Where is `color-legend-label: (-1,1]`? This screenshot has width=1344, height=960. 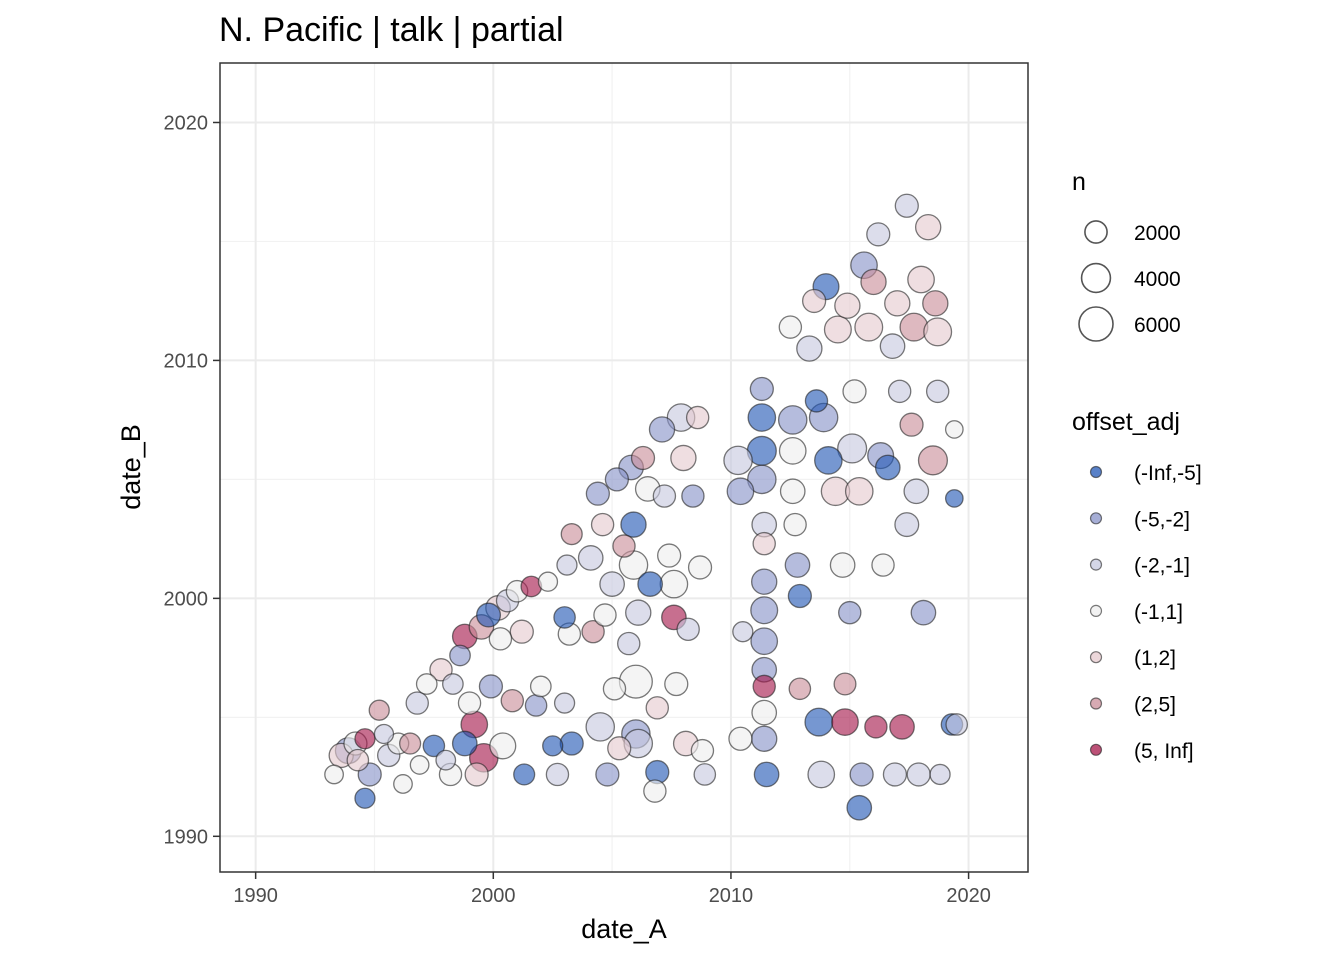
color-legend-label: (-1,1] is located at coordinates (1158, 612).